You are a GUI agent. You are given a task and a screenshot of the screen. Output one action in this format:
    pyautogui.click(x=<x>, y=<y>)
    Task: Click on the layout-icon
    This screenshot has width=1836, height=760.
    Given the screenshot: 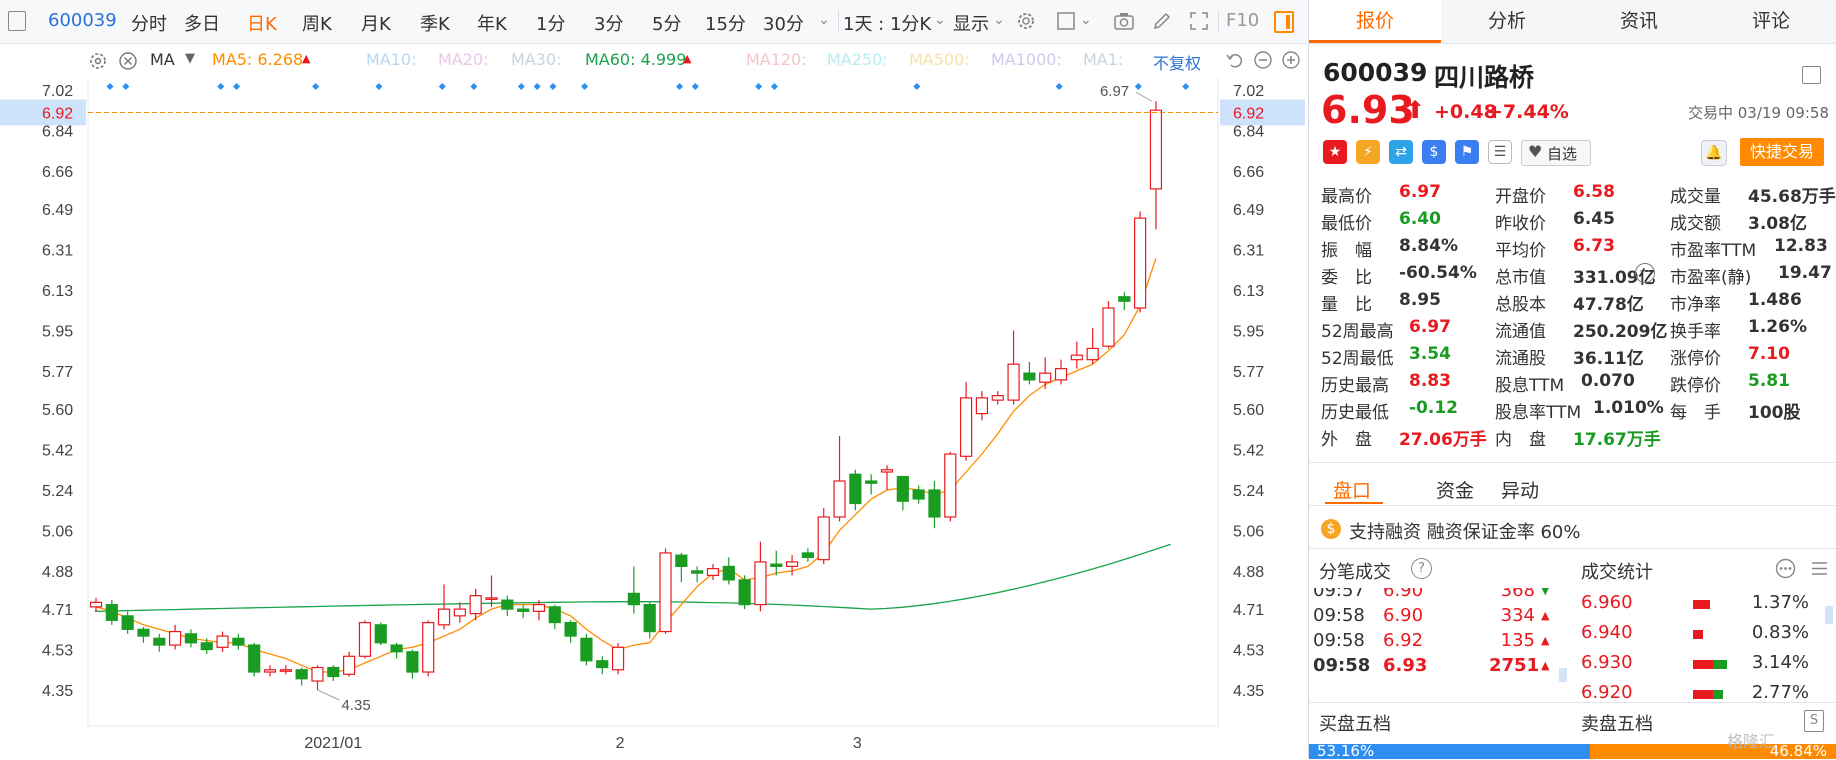 What is the action you would take?
    pyautogui.click(x=1811, y=75)
    